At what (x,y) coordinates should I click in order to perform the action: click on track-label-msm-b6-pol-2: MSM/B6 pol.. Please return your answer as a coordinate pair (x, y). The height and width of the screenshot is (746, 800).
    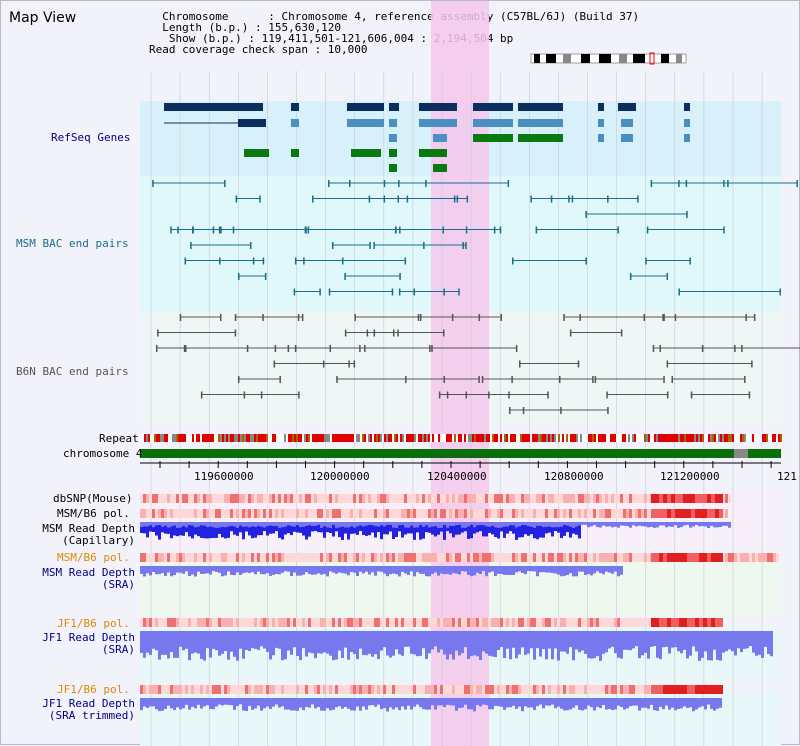
    Looking at the image, I should click on (93, 557).